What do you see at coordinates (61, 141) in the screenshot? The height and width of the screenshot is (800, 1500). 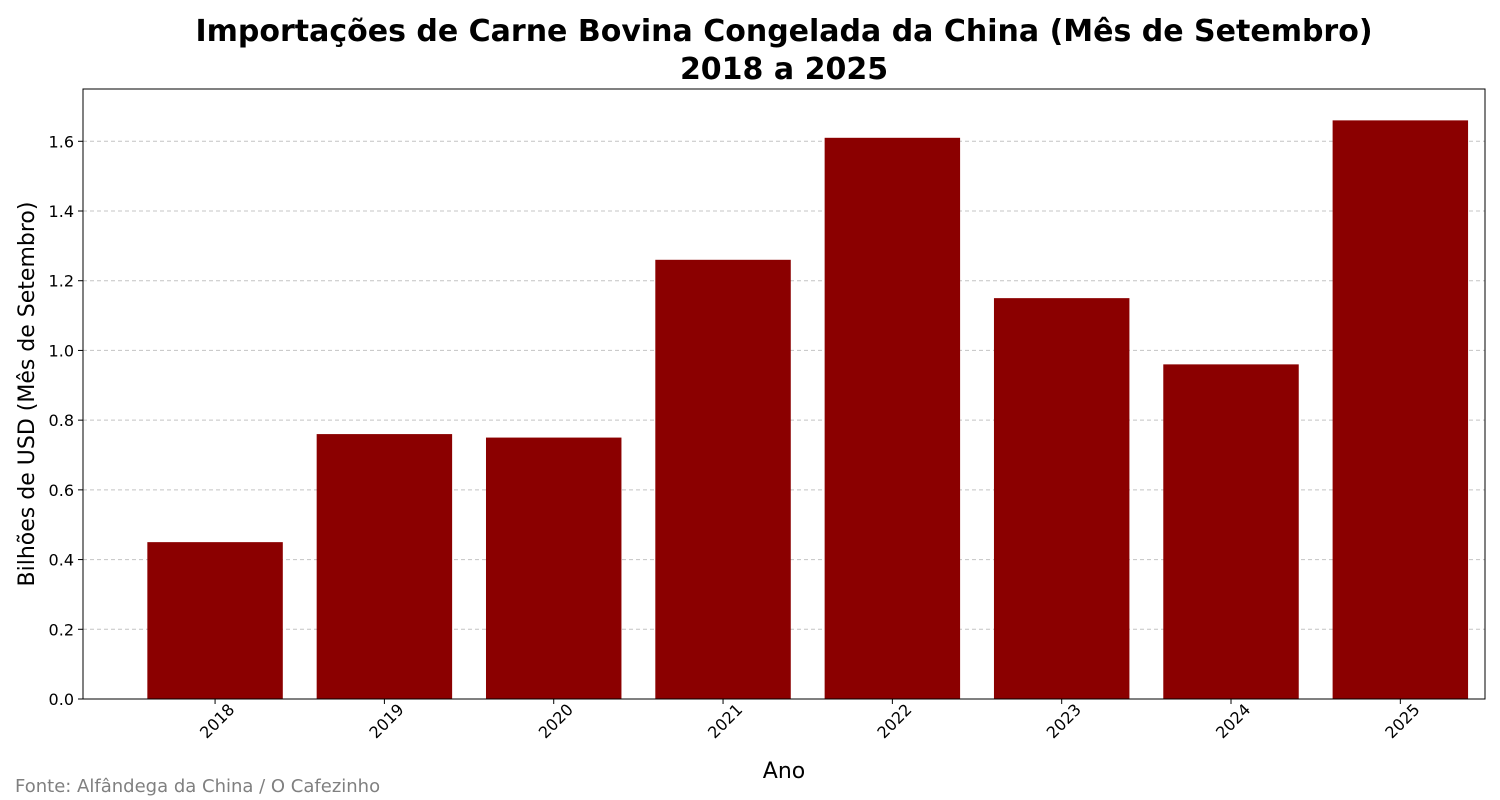 I see `y-tick-label: 1.6` at bounding box center [61, 141].